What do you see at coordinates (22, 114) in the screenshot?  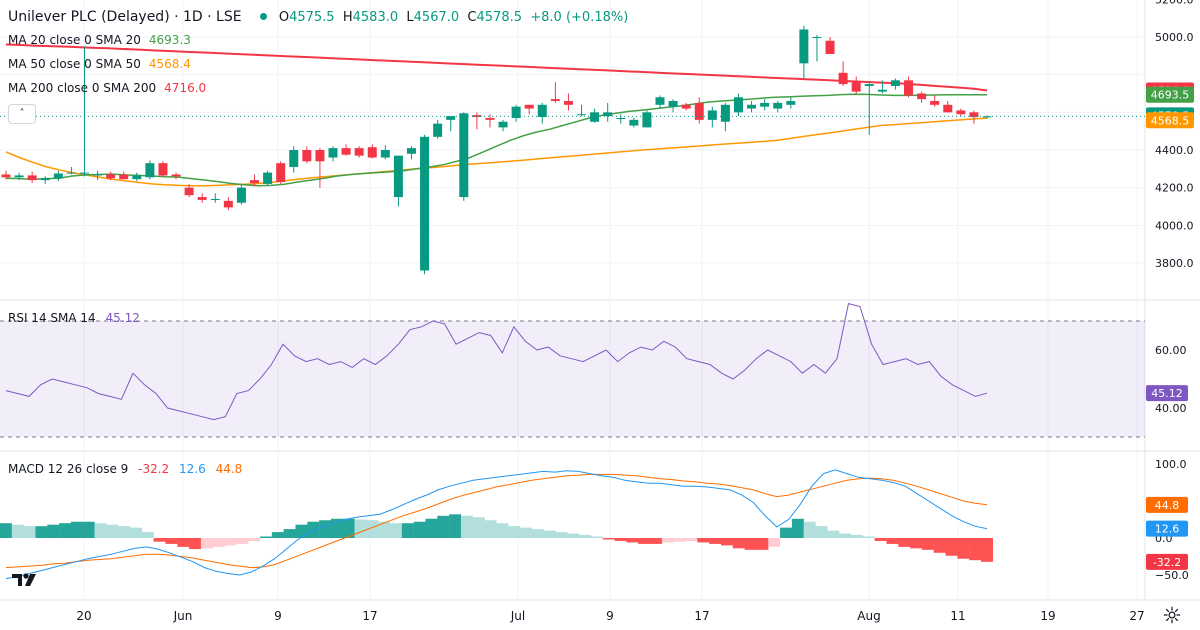 I see `collapse-legend-button: ˄` at bounding box center [22, 114].